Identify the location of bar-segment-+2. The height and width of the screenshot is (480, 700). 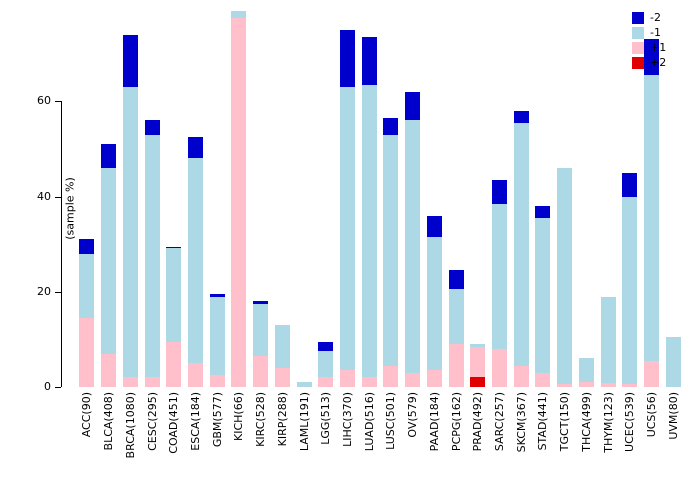
(478, 382).